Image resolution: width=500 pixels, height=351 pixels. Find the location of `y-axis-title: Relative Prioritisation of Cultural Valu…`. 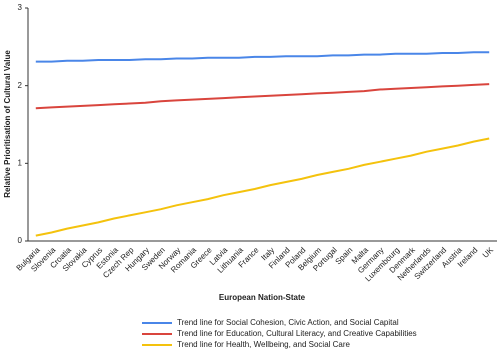

y-axis-title: Relative Prioritisation of Cultural Valu… is located at coordinates (7, 124).